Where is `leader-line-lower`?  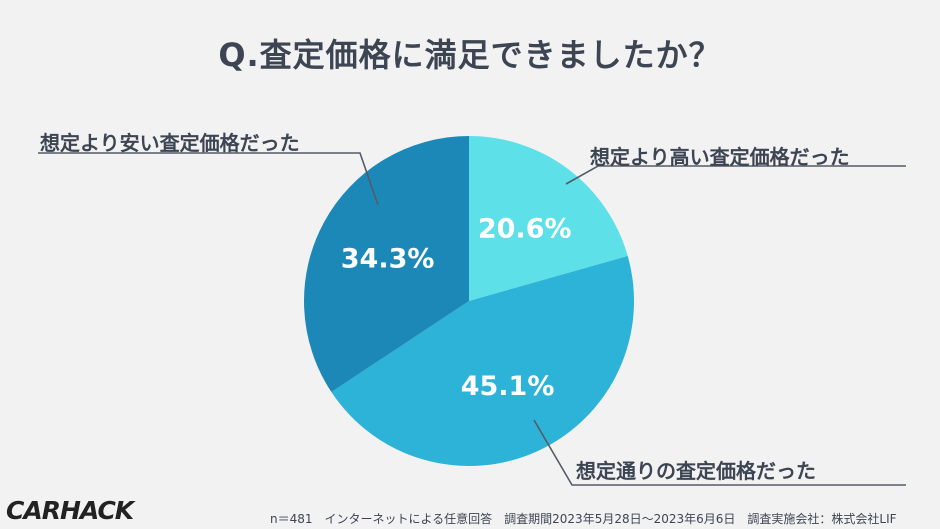
leader-line-lower is located at coordinates (208, 179).